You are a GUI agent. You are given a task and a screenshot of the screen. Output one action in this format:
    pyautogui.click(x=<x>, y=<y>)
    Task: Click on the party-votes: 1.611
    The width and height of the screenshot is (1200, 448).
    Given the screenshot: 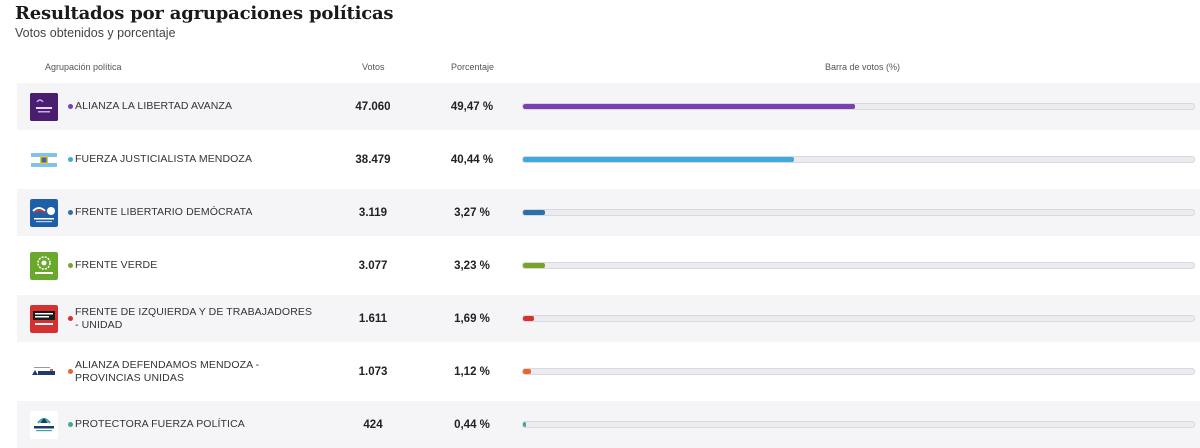 What is the action you would take?
    pyautogui.click(x=373, y=318)
    